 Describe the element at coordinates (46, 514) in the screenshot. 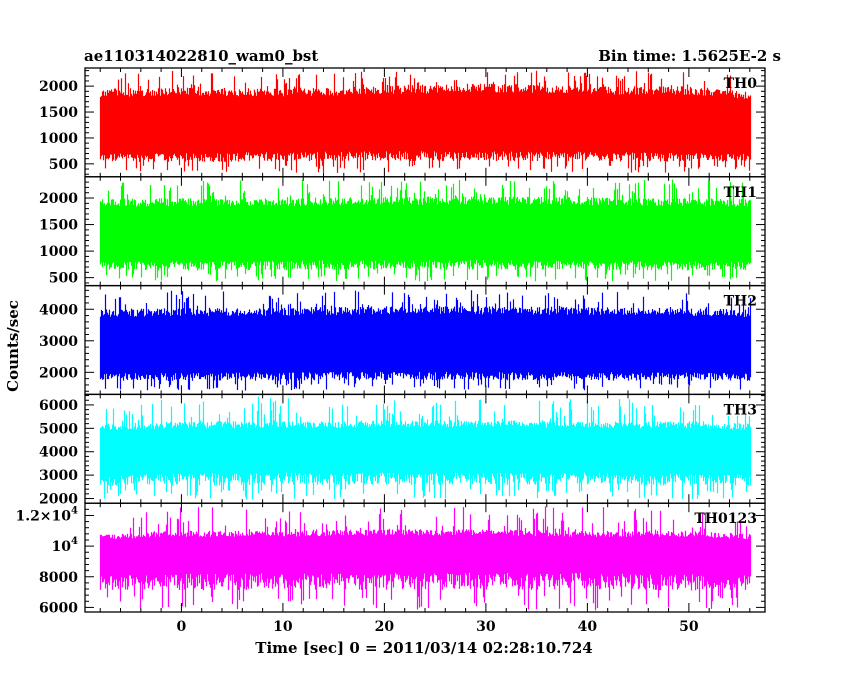

I see `y-tick-label: 1.2×10⁴` at that location.